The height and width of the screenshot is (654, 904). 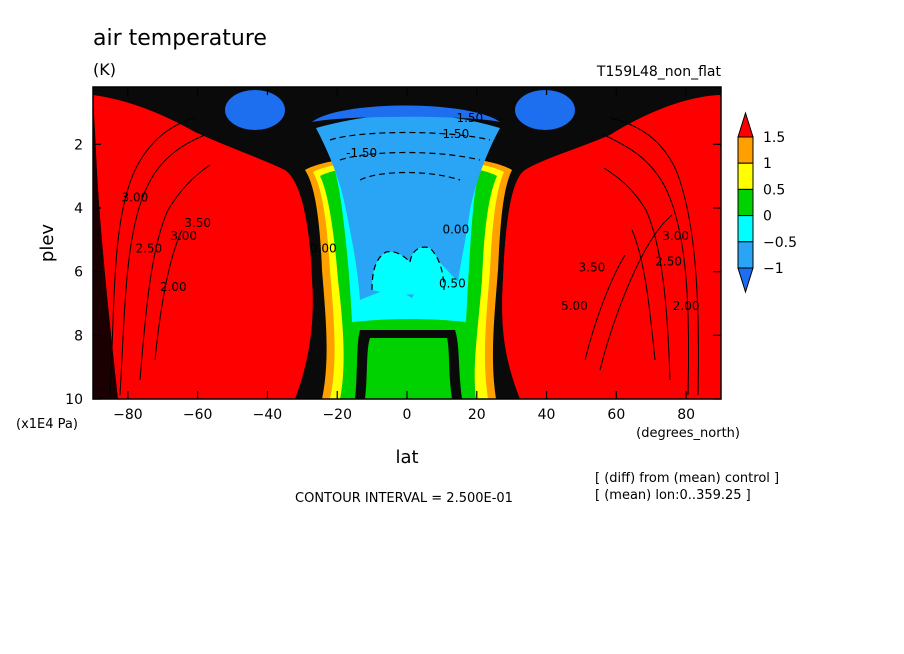 What do you see at coordinates (74, 400) in the screenshot?
I see `y-tick-label: 10` at bounding box center [74, 400].